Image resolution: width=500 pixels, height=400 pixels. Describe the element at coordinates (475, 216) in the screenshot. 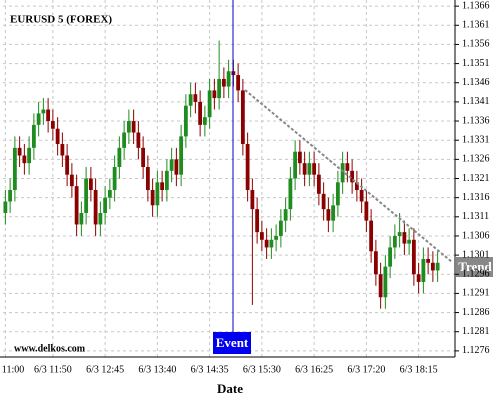

I see `y-tick-label: 1.1311` at that location.